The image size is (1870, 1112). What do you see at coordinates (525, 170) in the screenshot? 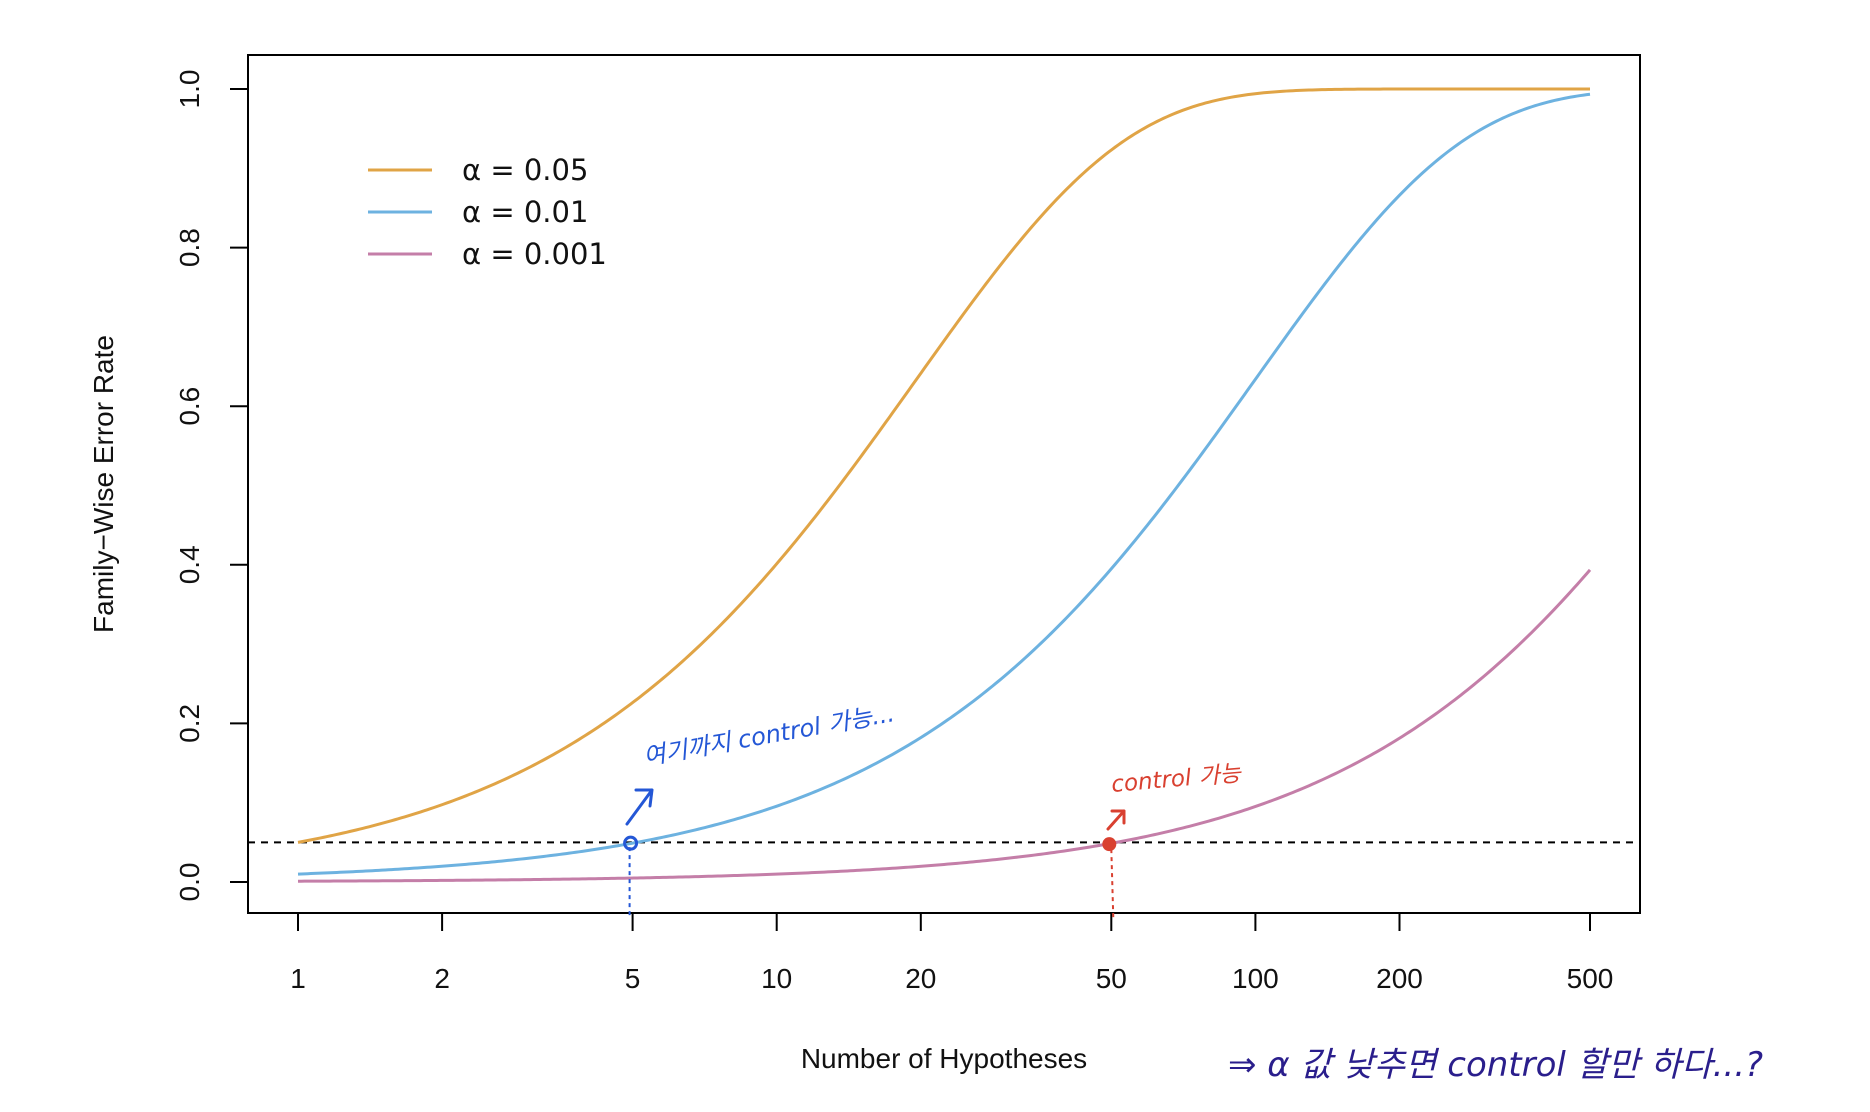
I see `legend-label-1: α = 0.05` at bounding box center [525, 170].